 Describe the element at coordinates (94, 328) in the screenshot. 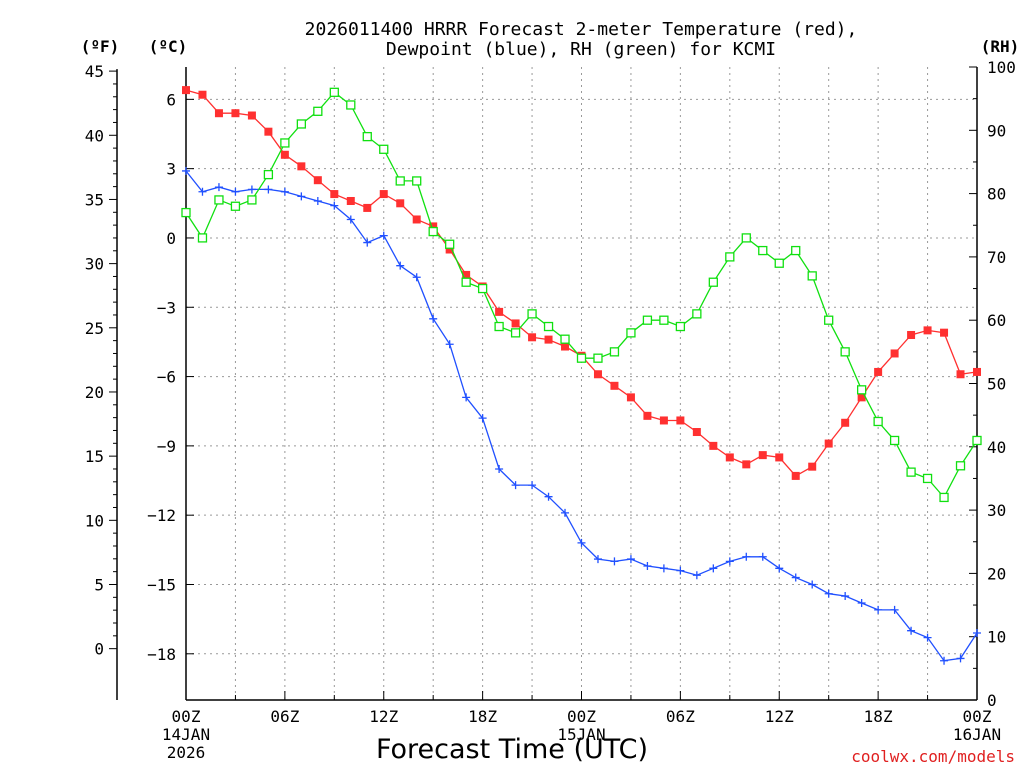

I see `fahrenheit-tick-label: 25` at that location.